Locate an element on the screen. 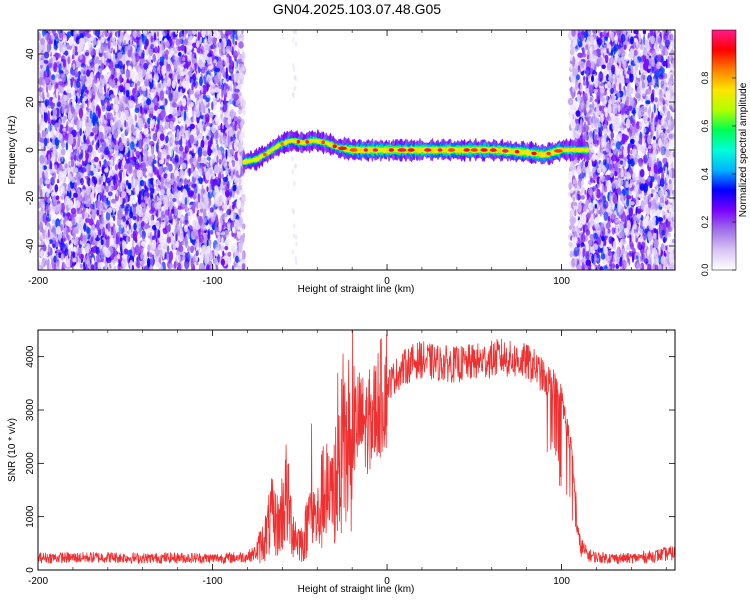 This screenshot has height=600, width=750. figure-title: GN04.2025.103.07.48.G05 is located at coordinates (357, 9).